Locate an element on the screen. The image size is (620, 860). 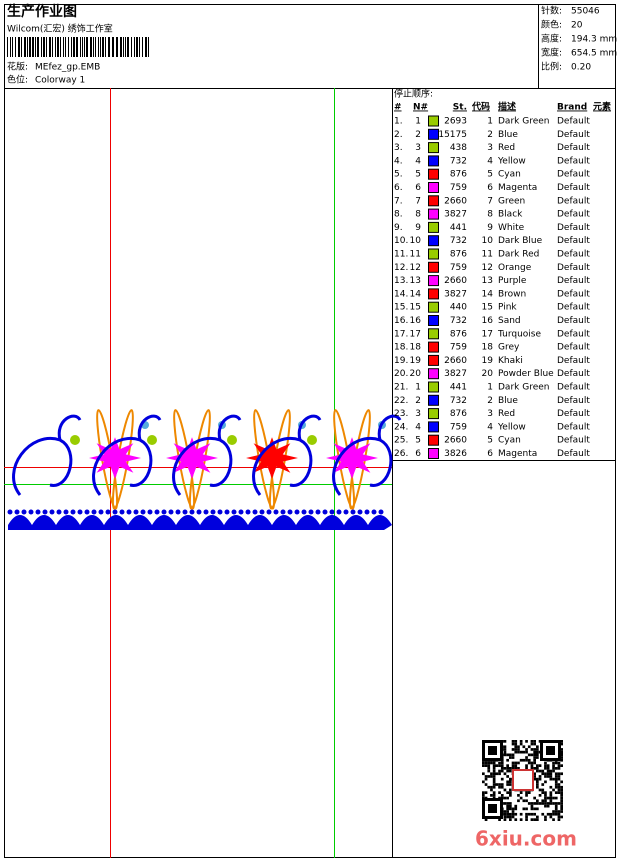
row-num: 15. is located at coordinates (401, 308).